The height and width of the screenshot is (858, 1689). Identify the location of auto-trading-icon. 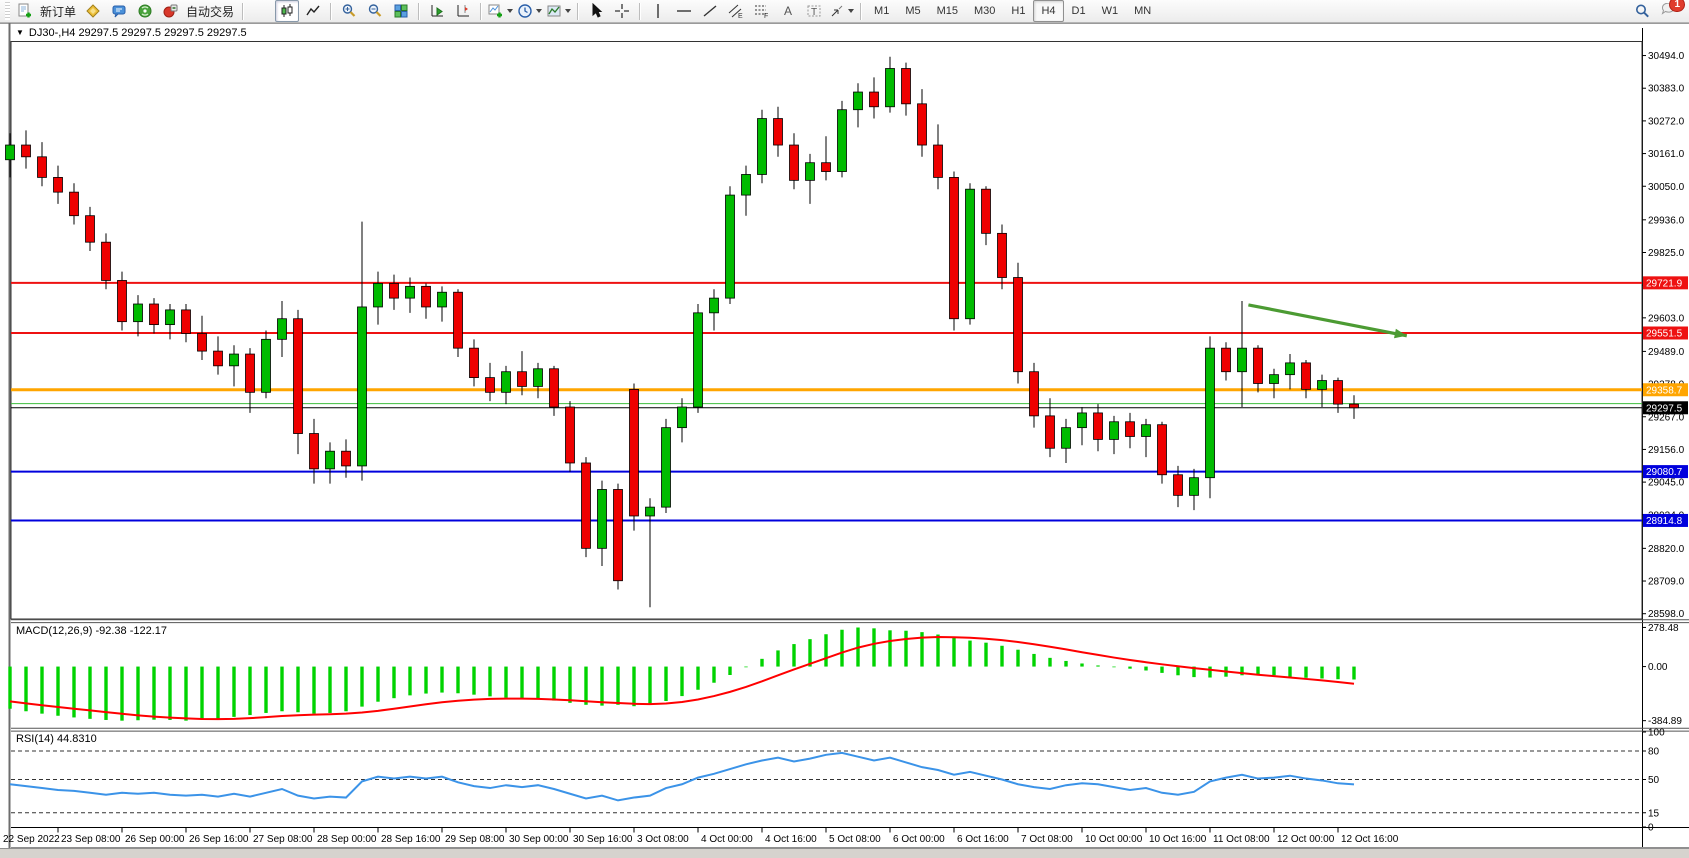
(170, 11).